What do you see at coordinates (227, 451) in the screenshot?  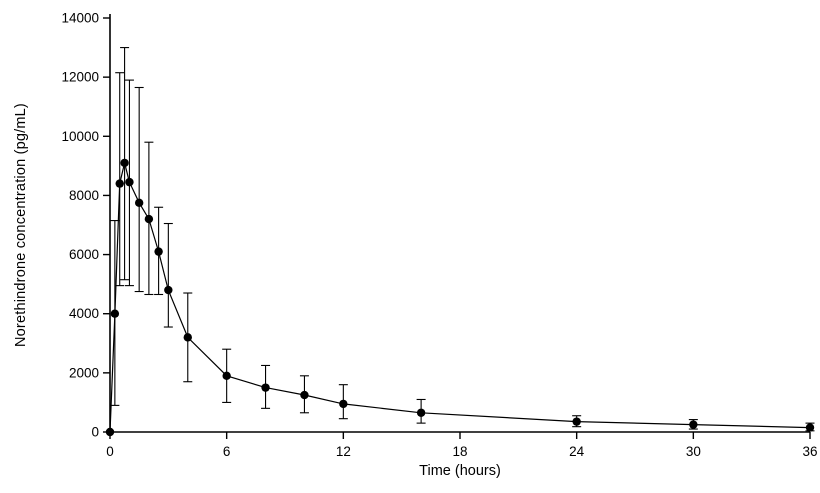 I see `x-tick-label: 6` at bounding box center [227, 451].